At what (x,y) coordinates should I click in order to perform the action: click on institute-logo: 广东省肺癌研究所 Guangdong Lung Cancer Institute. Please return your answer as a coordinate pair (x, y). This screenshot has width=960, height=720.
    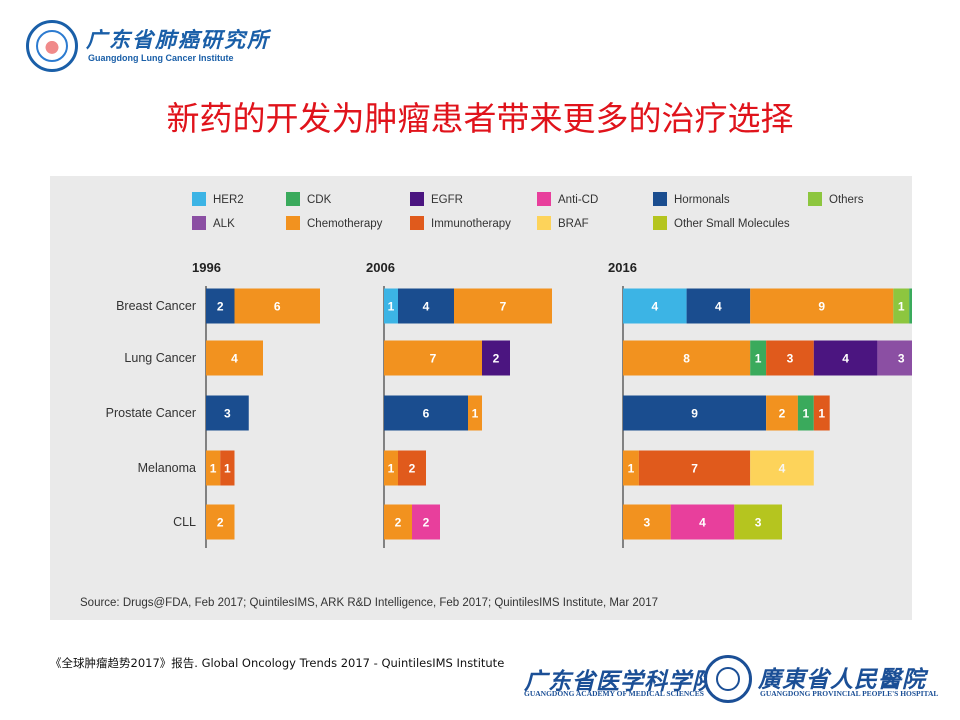
    Looking at the image, I should click on (147, 46).